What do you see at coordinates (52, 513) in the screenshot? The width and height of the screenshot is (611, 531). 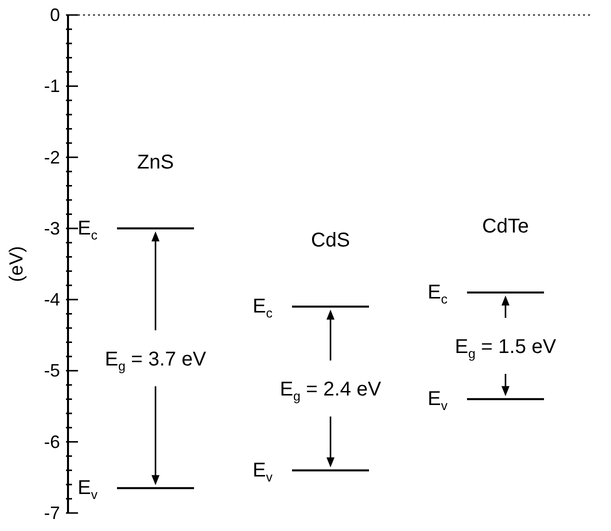 I see `y-tick-label: -7` at bounding box center [52, 513].